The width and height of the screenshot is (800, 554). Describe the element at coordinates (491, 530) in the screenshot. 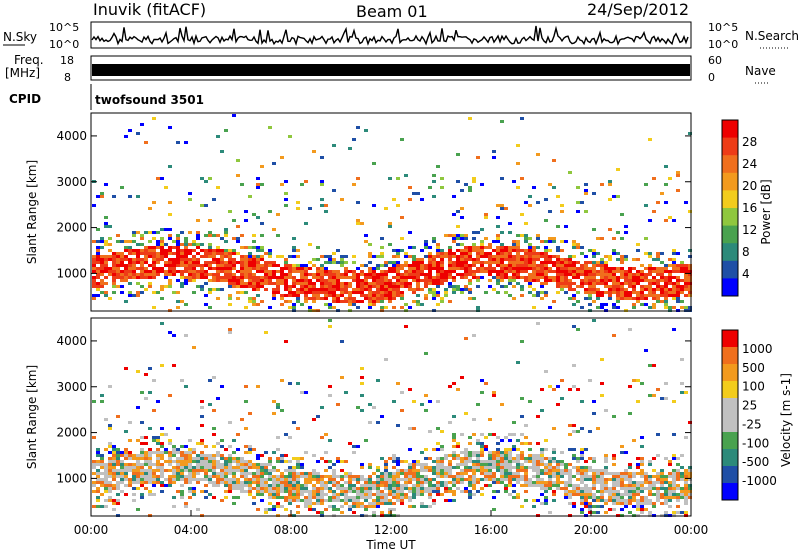

I see `x-tick-label: 16:00` at that location.